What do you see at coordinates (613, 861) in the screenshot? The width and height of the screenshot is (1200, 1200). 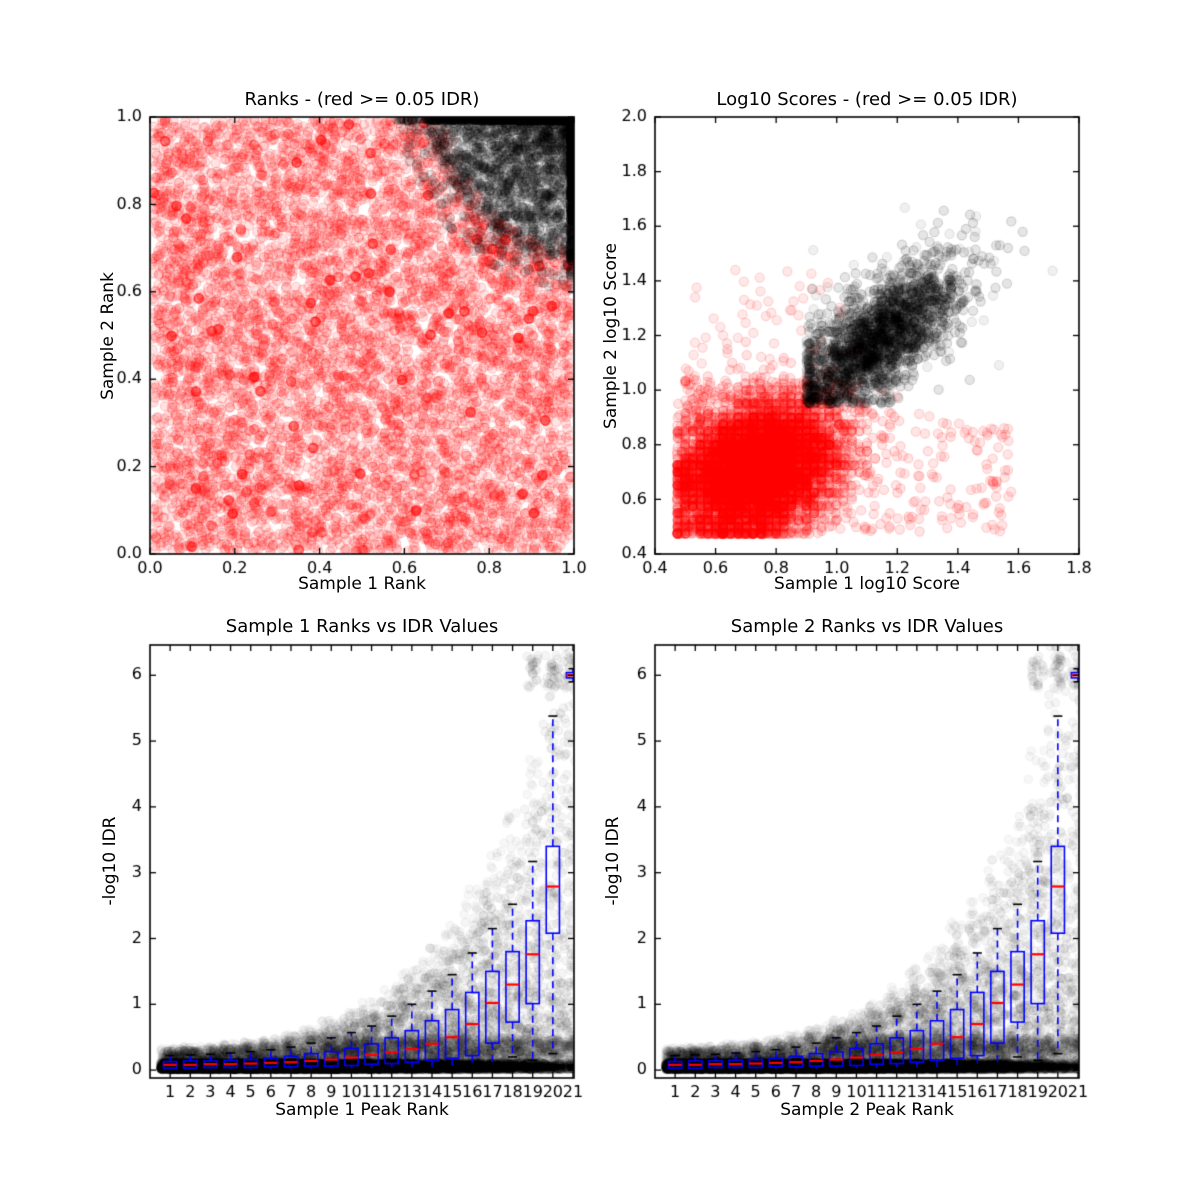 I see `sample2-box-ylabel: -log10 IDR` at bounding box center [613, 861].